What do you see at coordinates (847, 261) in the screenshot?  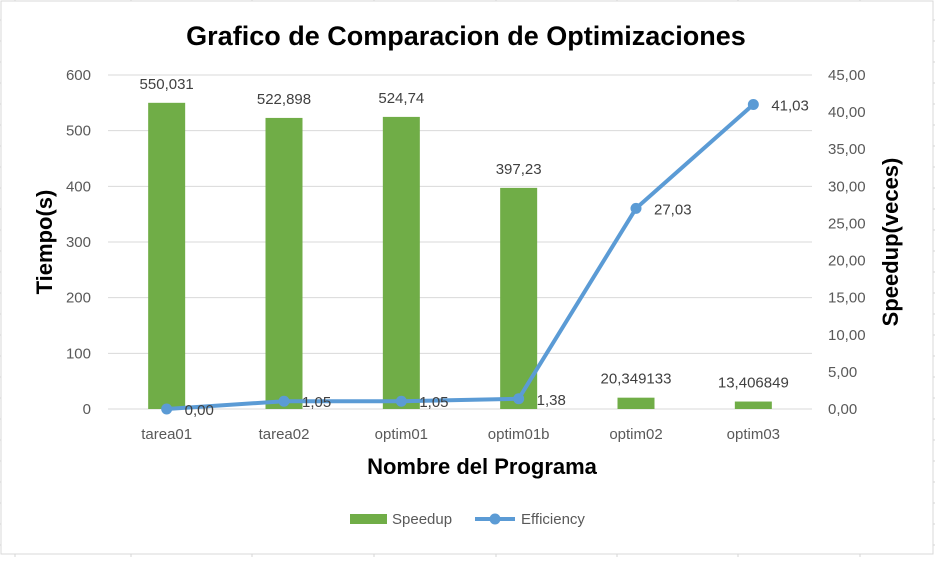 I see `y2-tick-label: 20,00` at bounding box center [847, 261].